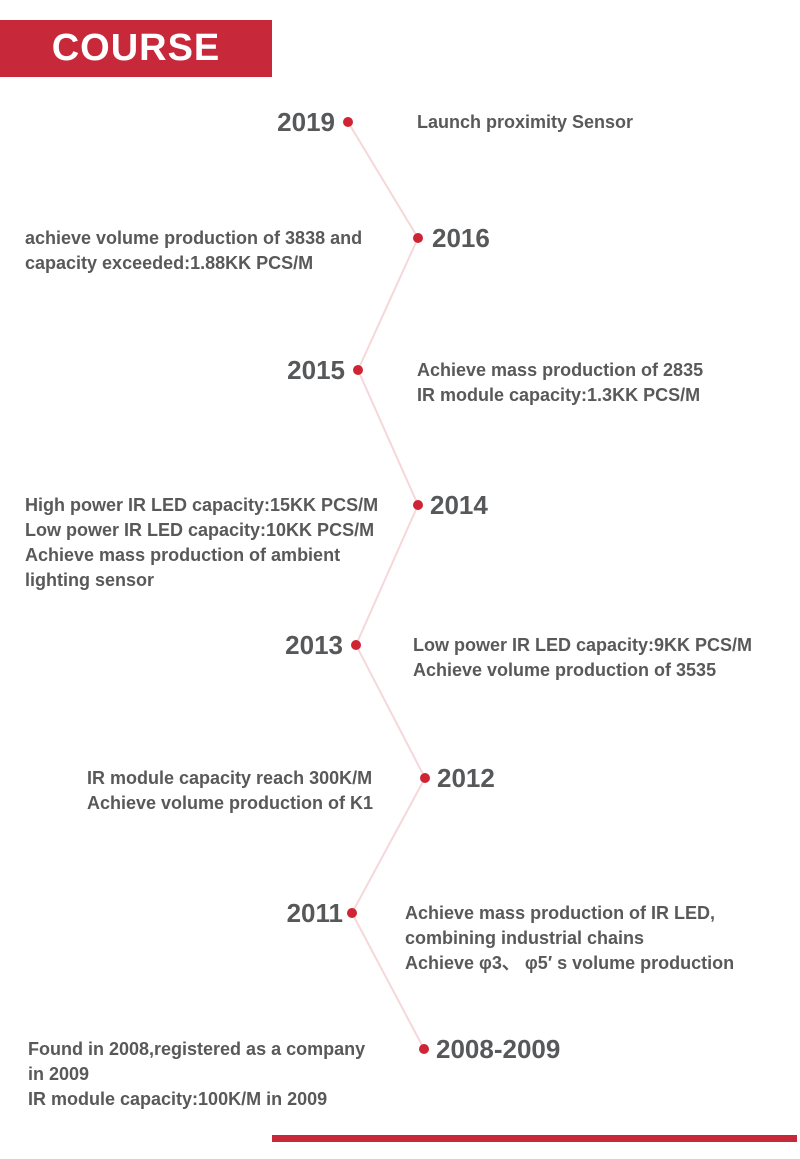  What do you see at coordinates (358, 370) in the screenshot?
I see `timeline-dot-2015` at bounding box center [358, 370].